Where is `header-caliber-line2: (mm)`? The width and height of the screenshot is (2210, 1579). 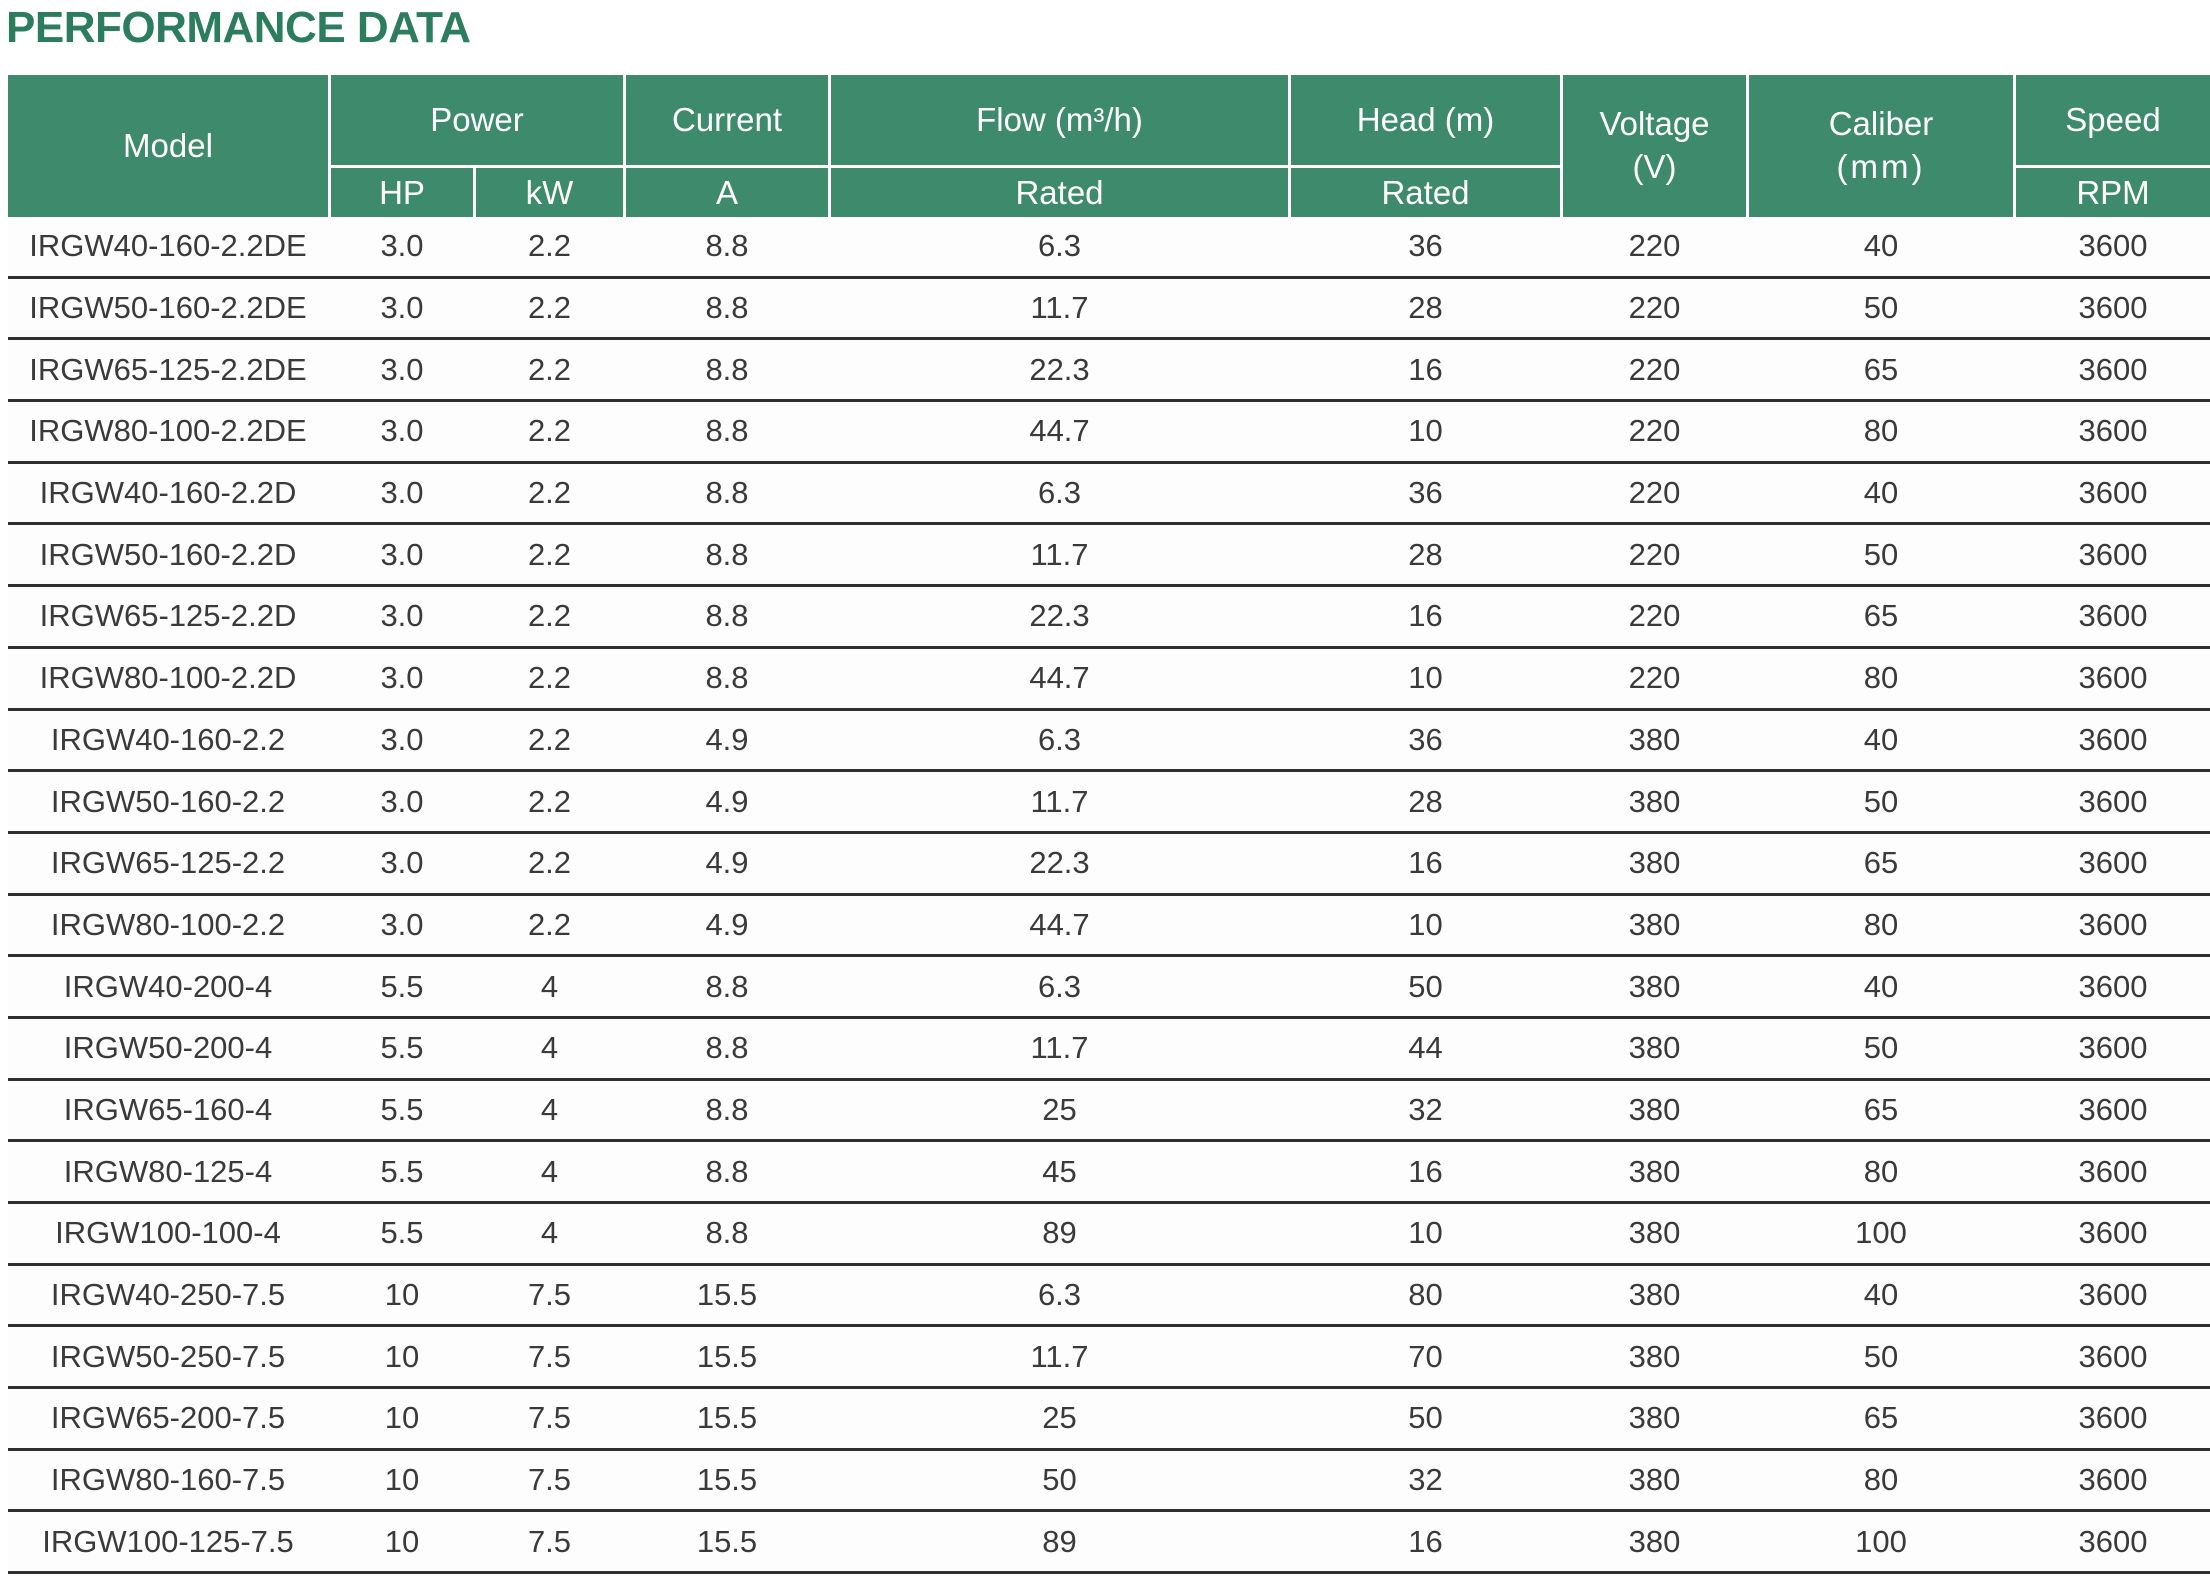
header-caliber-line2: (mm) is located at coordinates (1881, 166).